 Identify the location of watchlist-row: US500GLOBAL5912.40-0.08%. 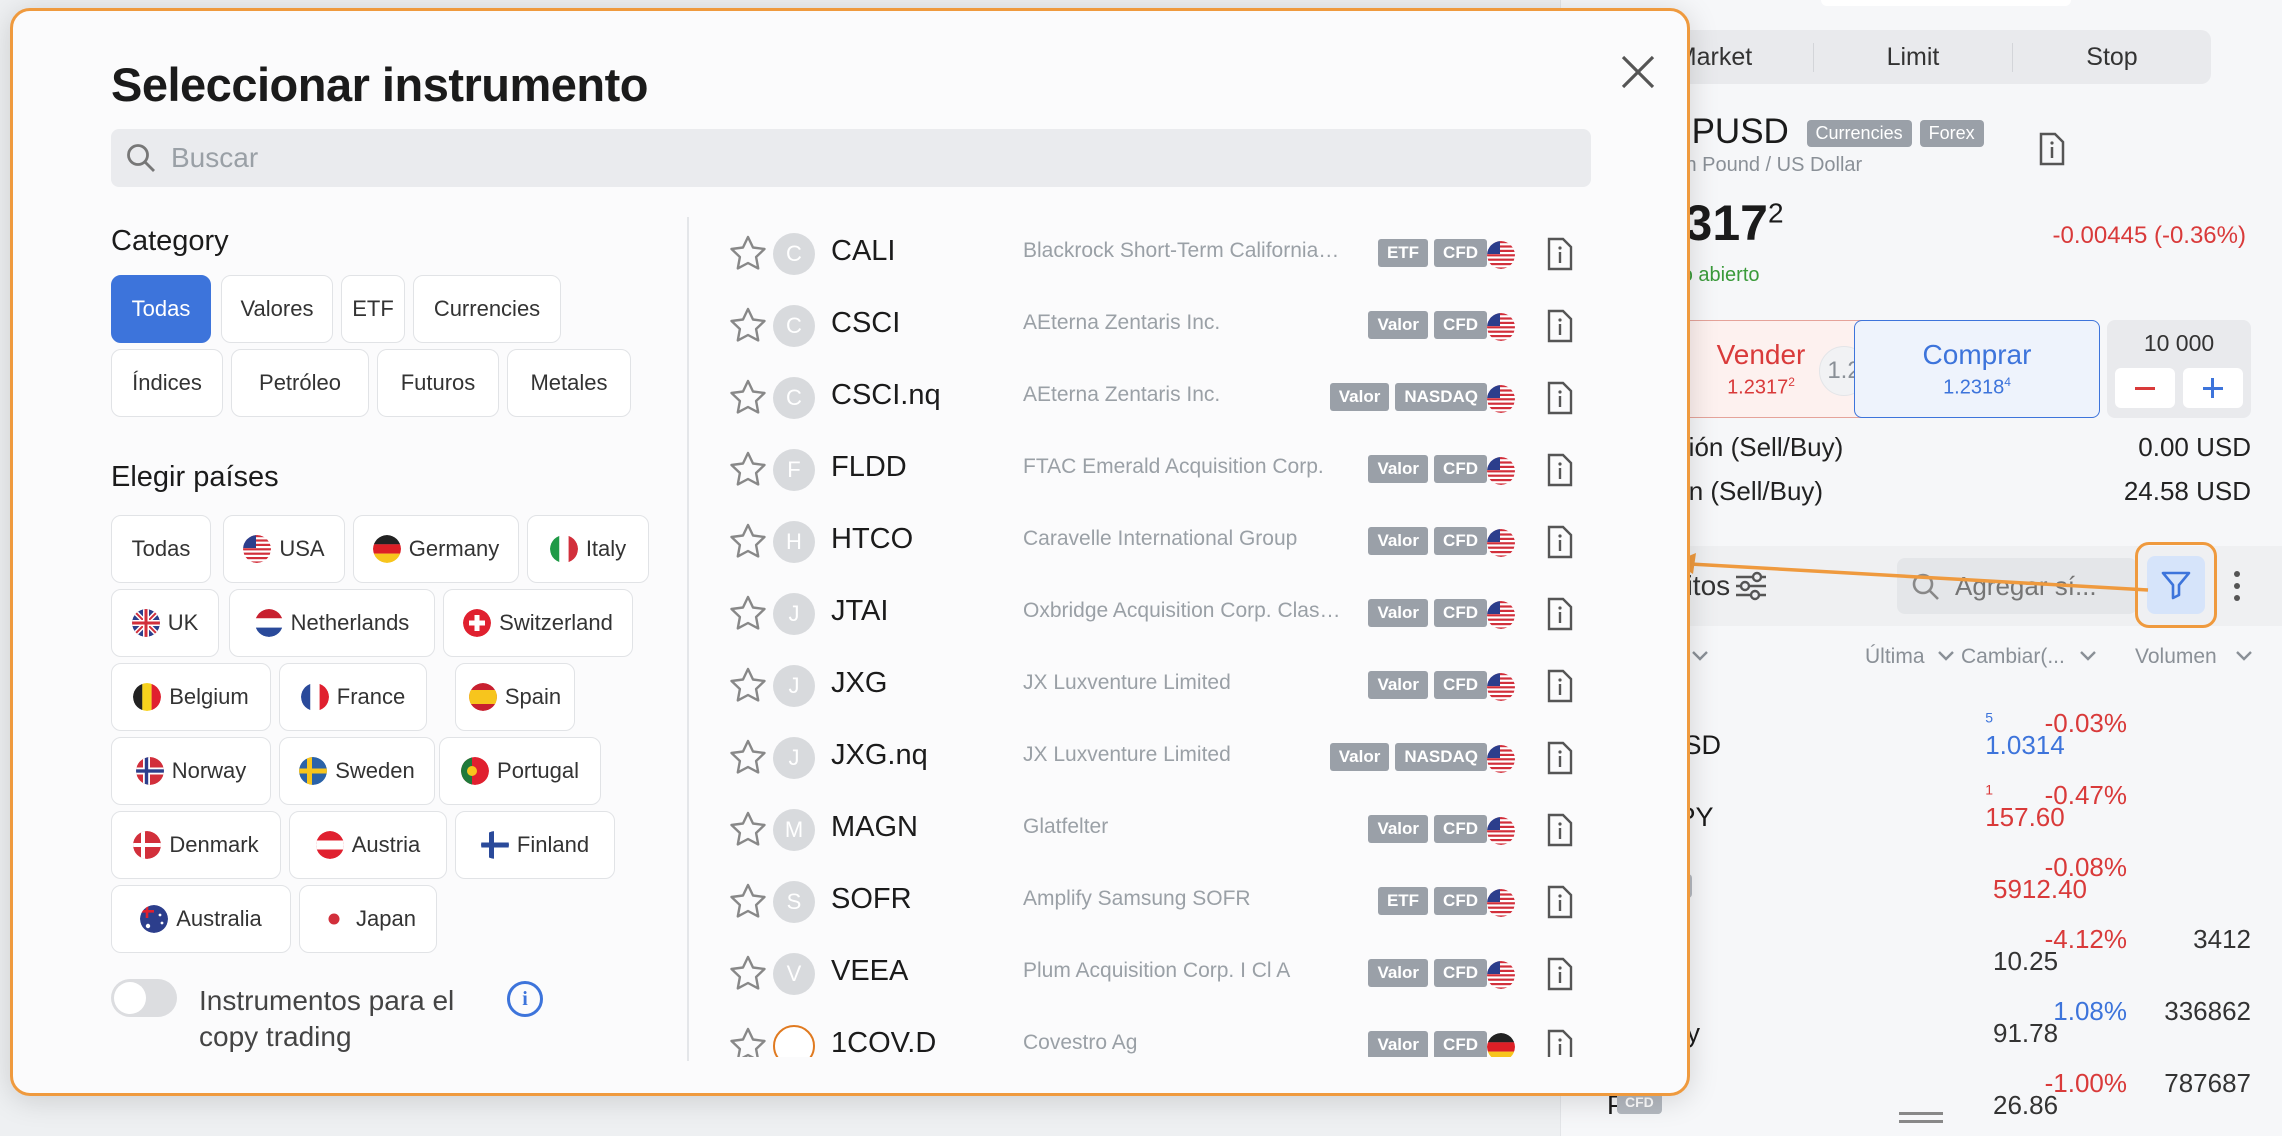
(1944, 867).